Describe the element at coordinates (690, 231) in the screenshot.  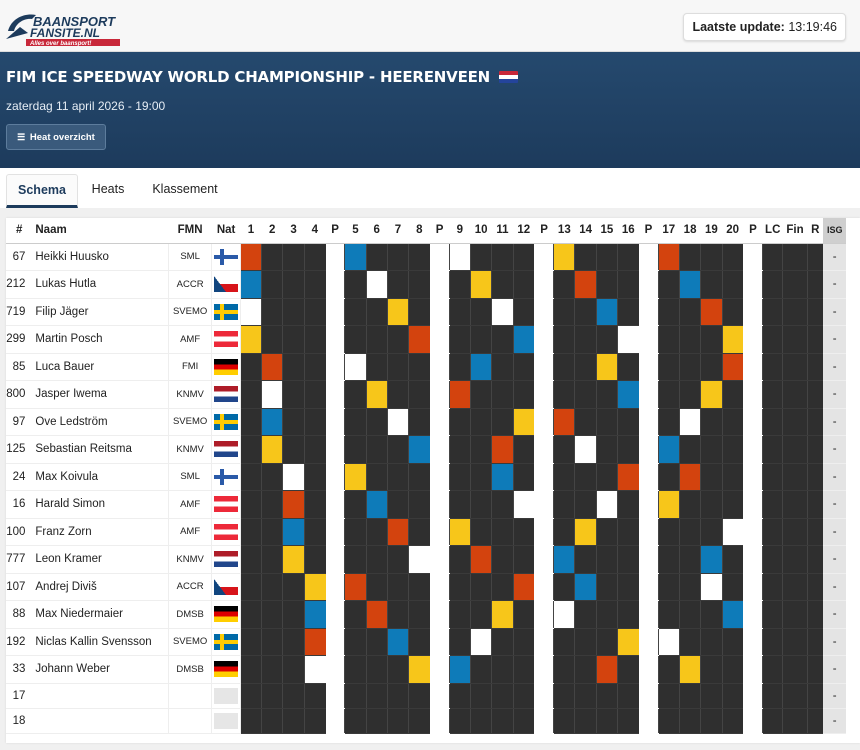
I see `col-header-18: 18` at that location.